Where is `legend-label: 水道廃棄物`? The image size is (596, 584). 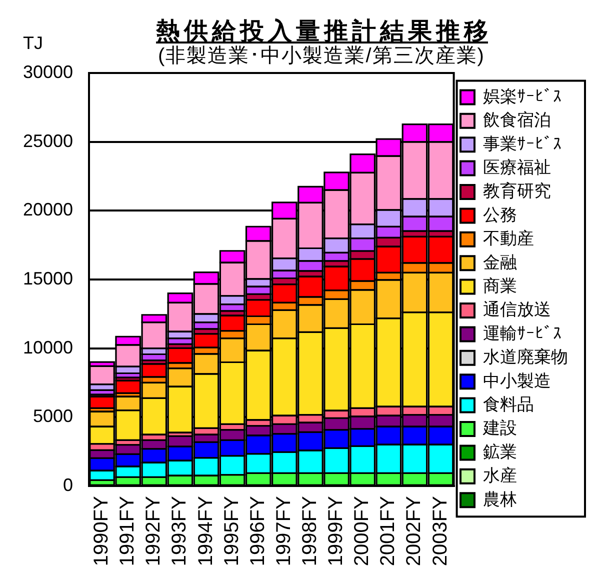 legend-label: 水道廃棄物 is located at coordinates (525, 357).